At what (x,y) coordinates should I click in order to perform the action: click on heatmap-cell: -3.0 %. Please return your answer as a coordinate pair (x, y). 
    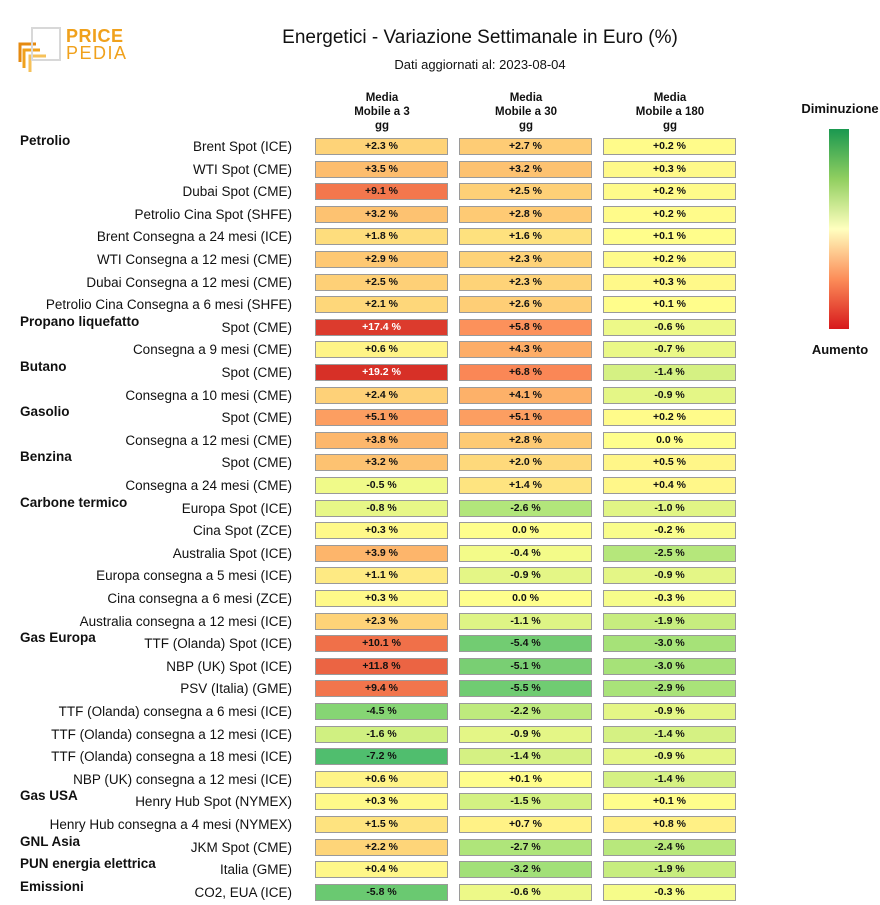
    Looking at the image, I should click on (669, 666).